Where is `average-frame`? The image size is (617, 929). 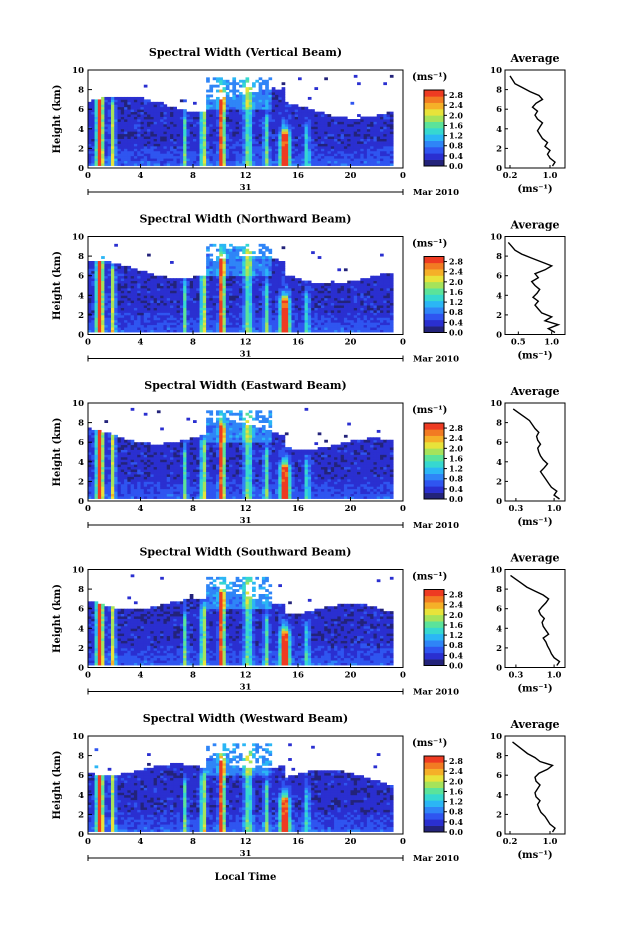 average-frame is located at coordinates (535, 285).